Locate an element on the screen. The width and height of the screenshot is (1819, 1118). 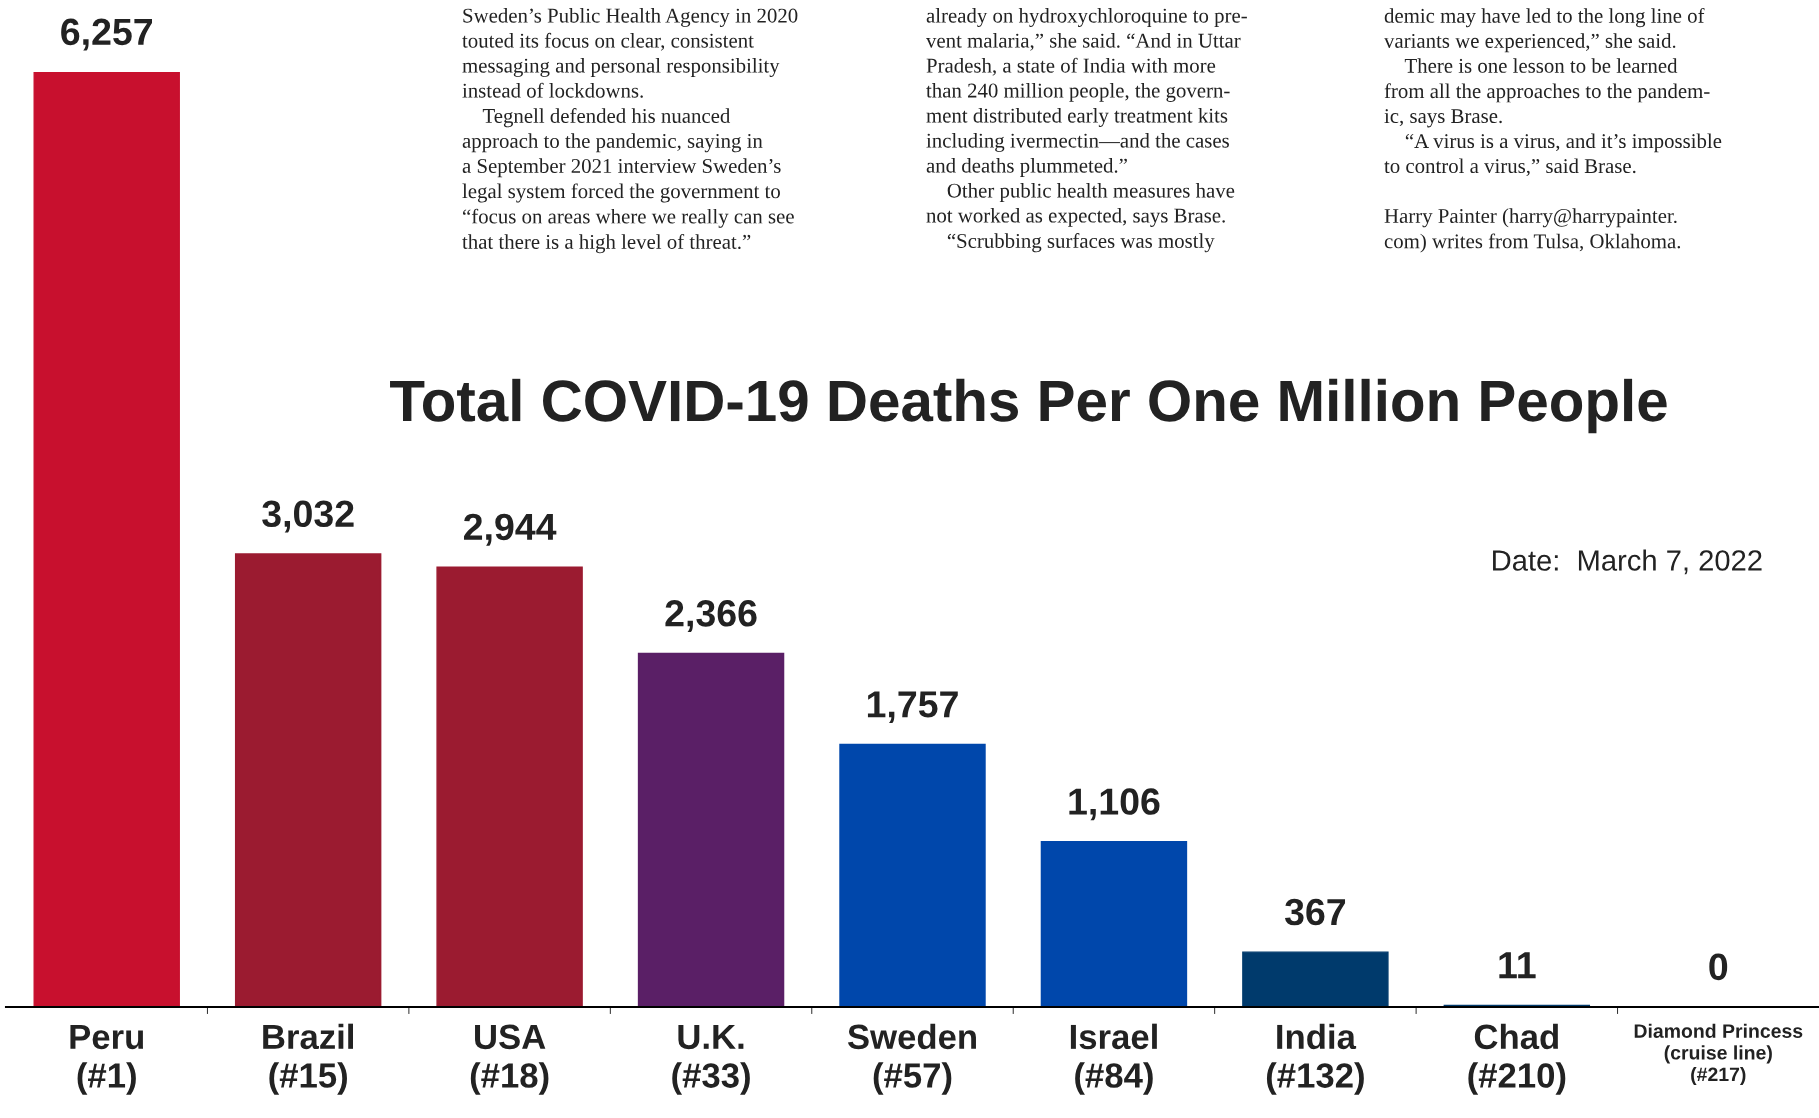
data-label: 11 is located at coordinates (1517, 965).